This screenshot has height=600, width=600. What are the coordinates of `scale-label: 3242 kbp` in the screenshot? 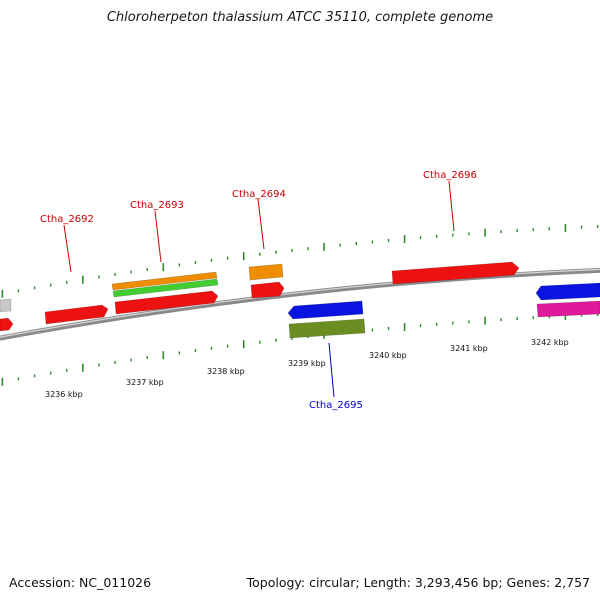 It's located at (550, 342).